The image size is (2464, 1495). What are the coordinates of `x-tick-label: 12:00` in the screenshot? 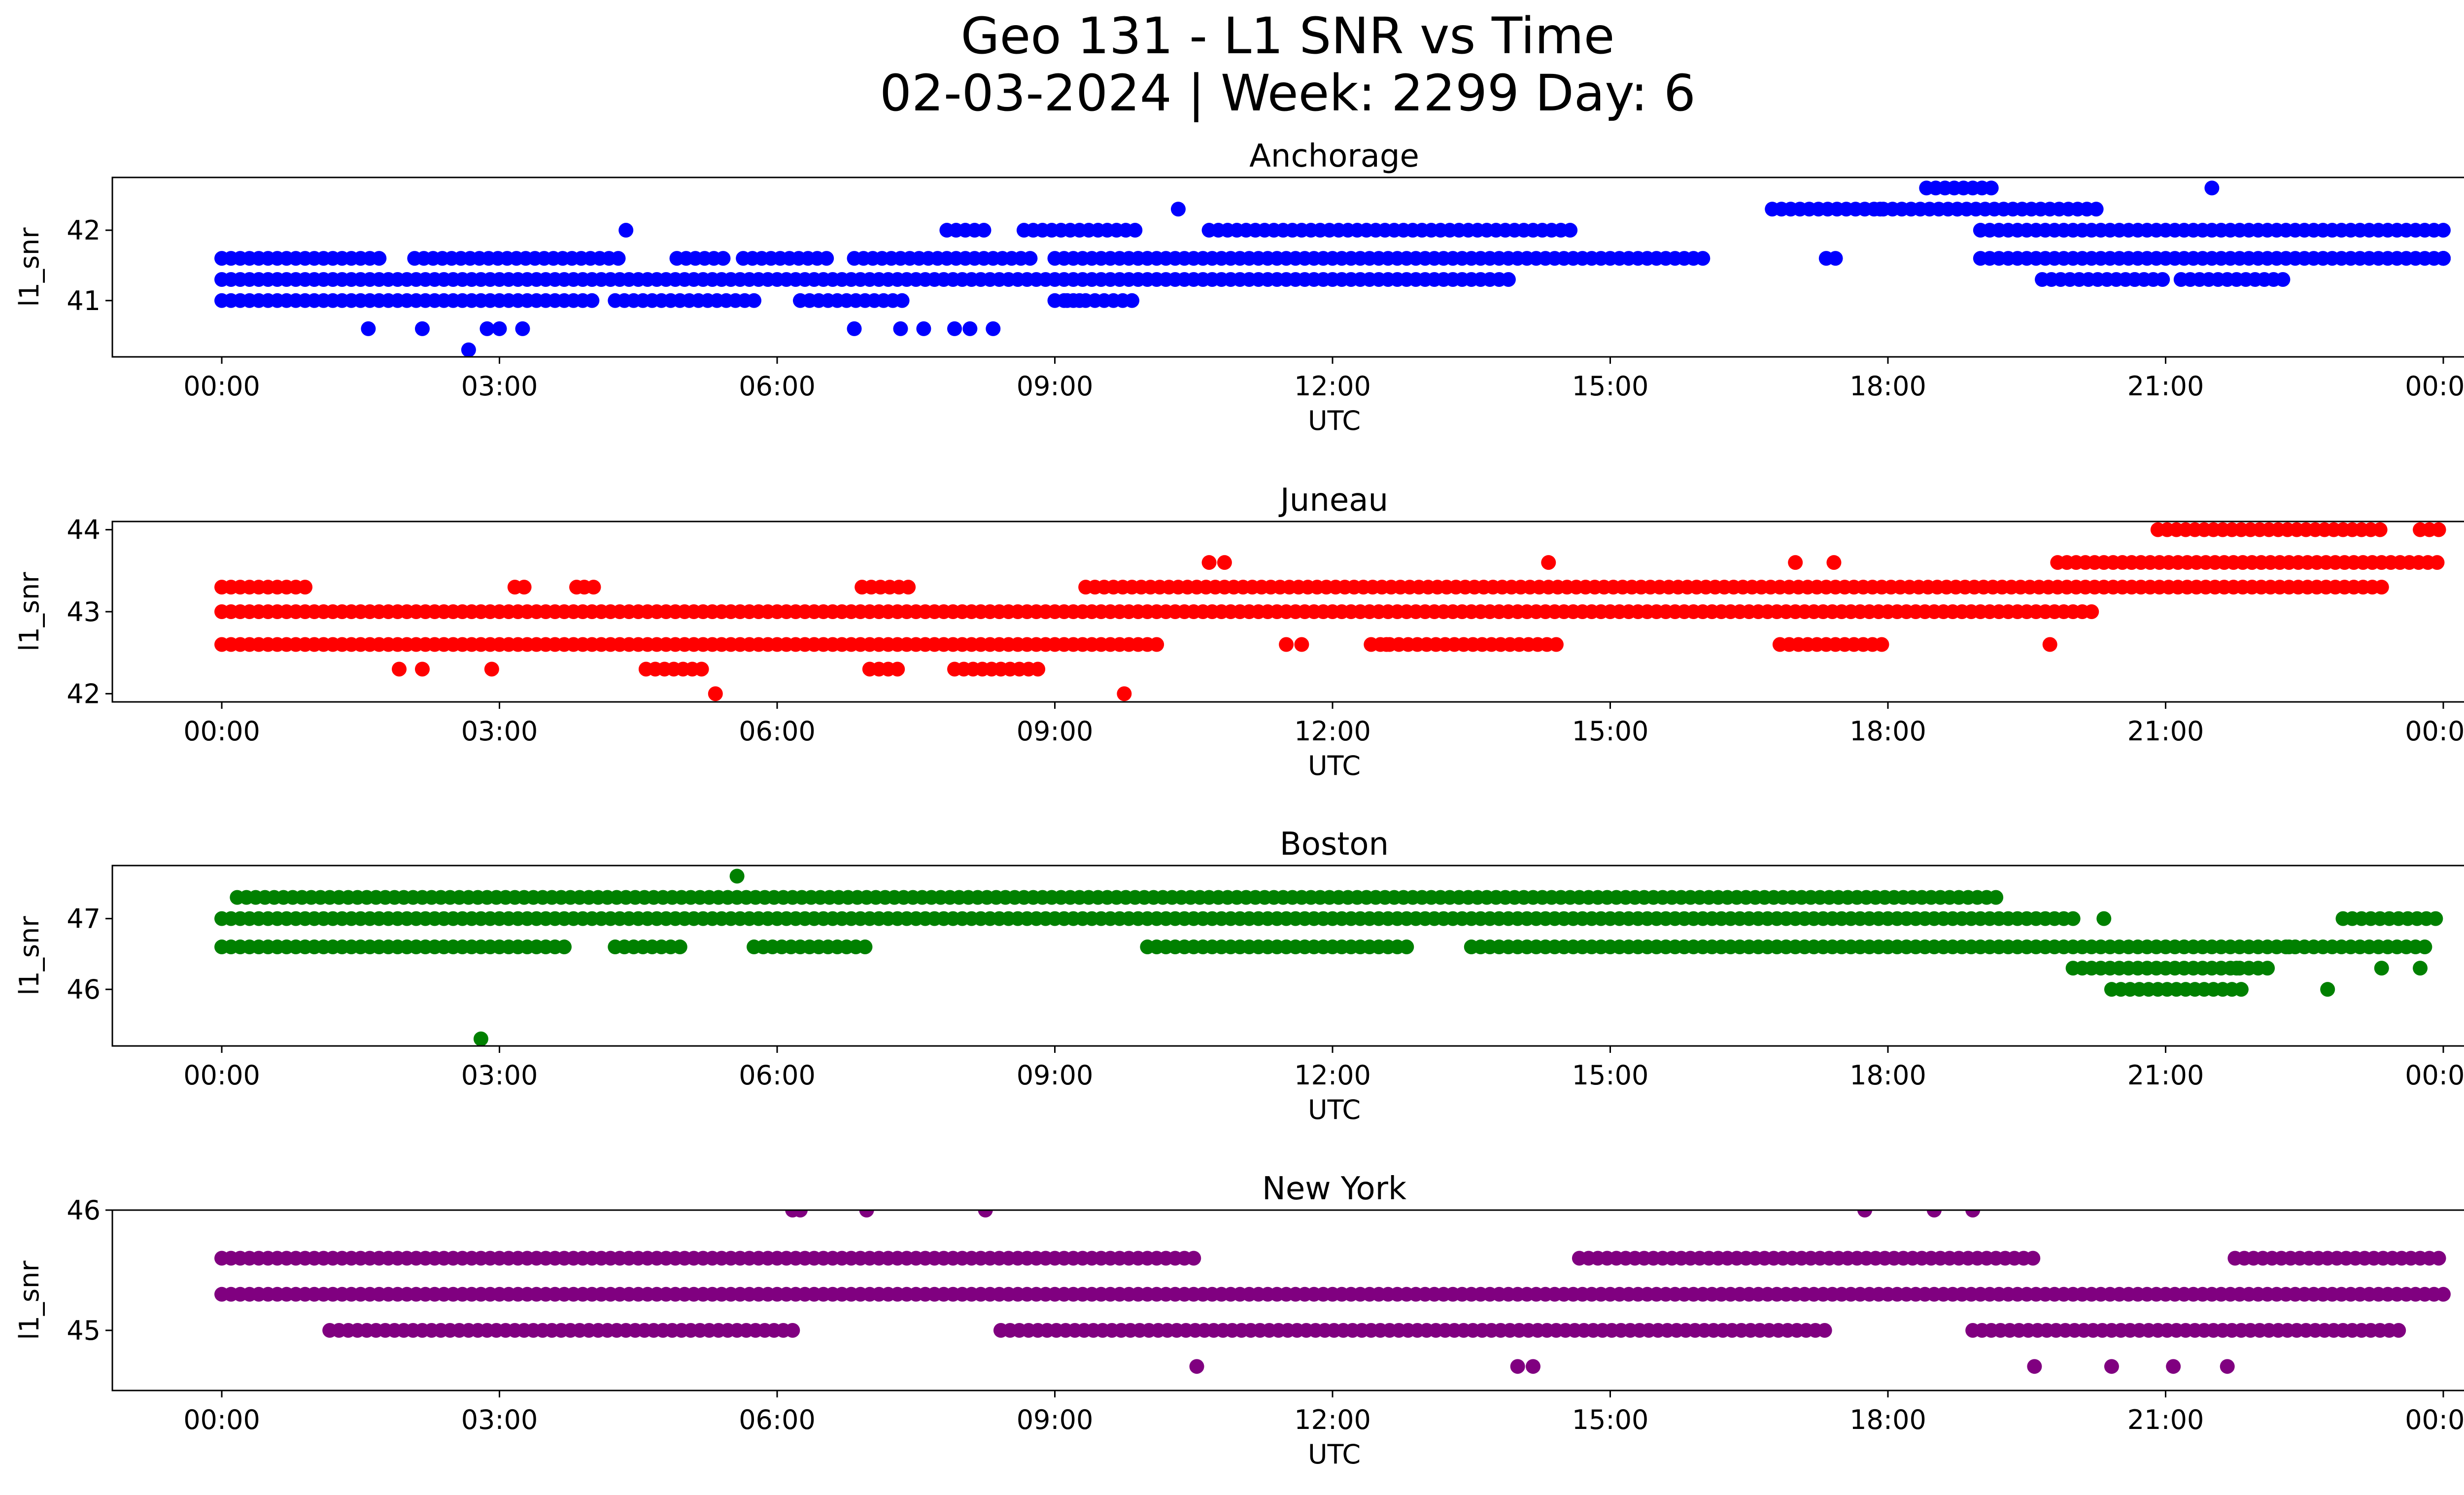 It's located at (1332, 731).